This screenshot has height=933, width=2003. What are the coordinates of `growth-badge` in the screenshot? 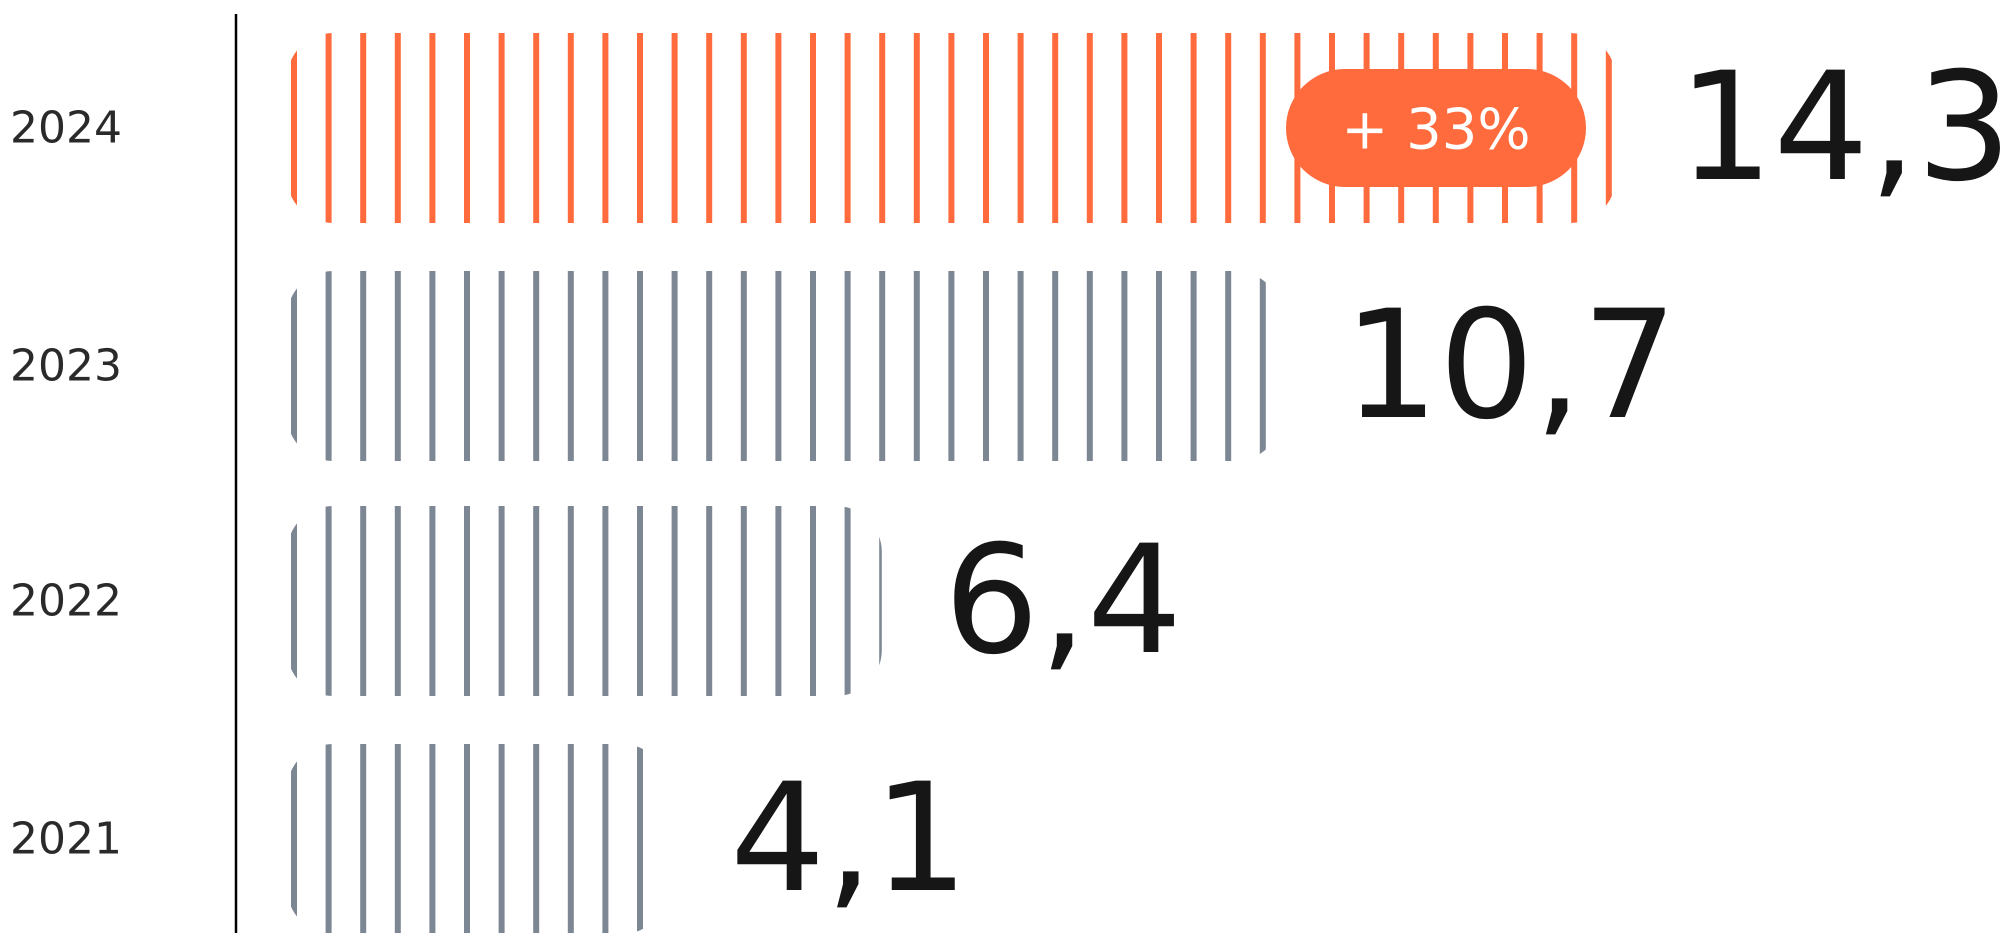 It's located at (1436, 128).